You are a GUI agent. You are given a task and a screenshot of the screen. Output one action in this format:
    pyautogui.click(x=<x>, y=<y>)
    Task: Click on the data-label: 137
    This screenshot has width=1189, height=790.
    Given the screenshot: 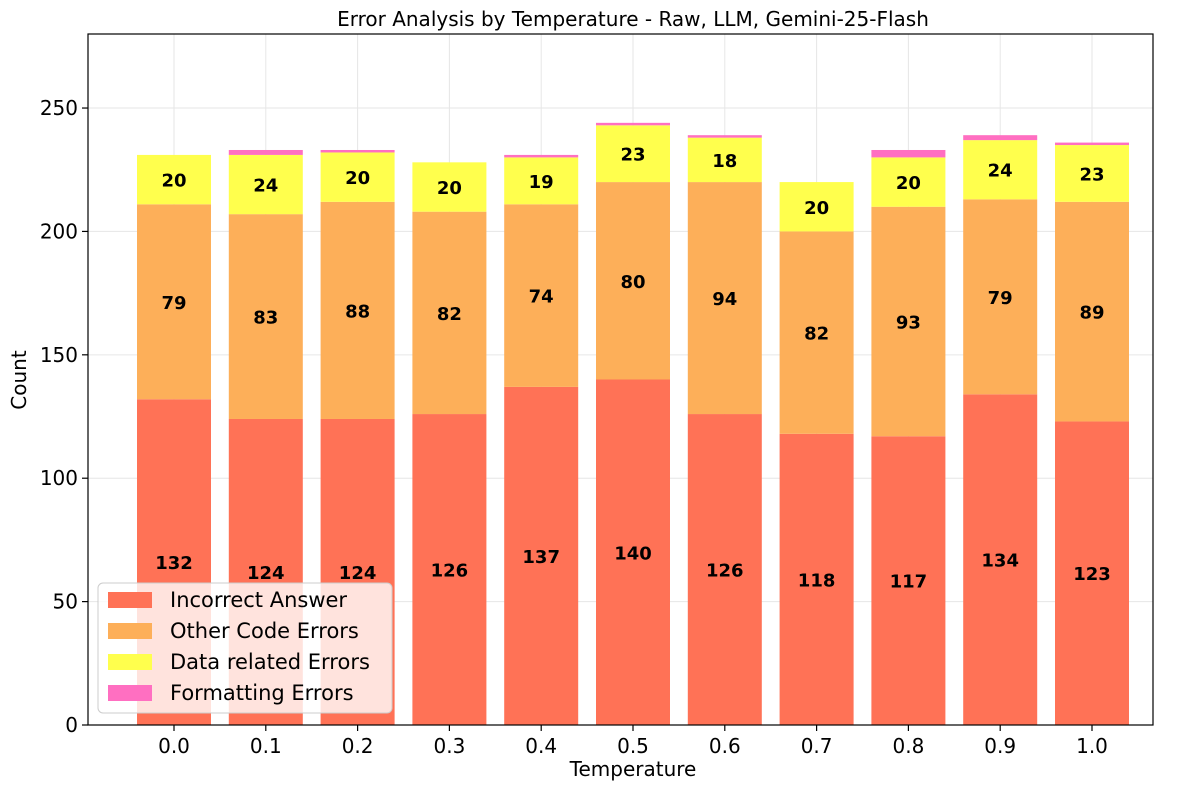 What is the action you would take?
    pyautogui.click(x=541, y=557)
    